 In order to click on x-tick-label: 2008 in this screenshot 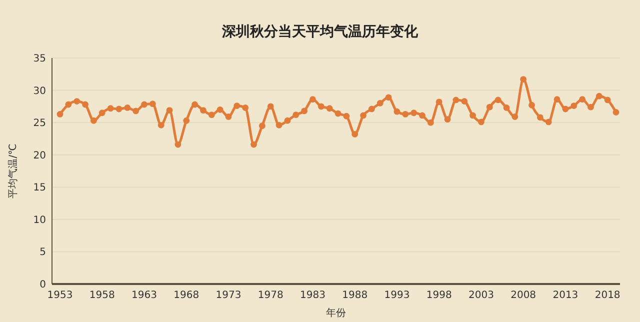, I will do `click(523, 295)`.